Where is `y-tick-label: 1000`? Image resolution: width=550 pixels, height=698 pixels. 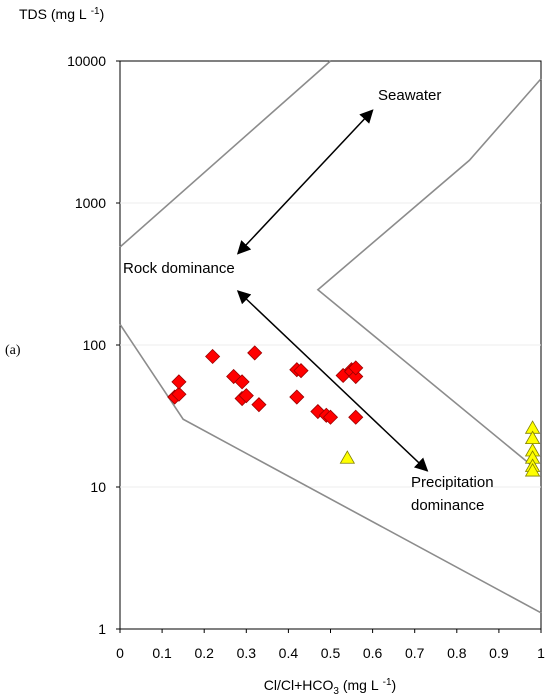 y-tick-label: 1000 is located at coordinates (90, 203).